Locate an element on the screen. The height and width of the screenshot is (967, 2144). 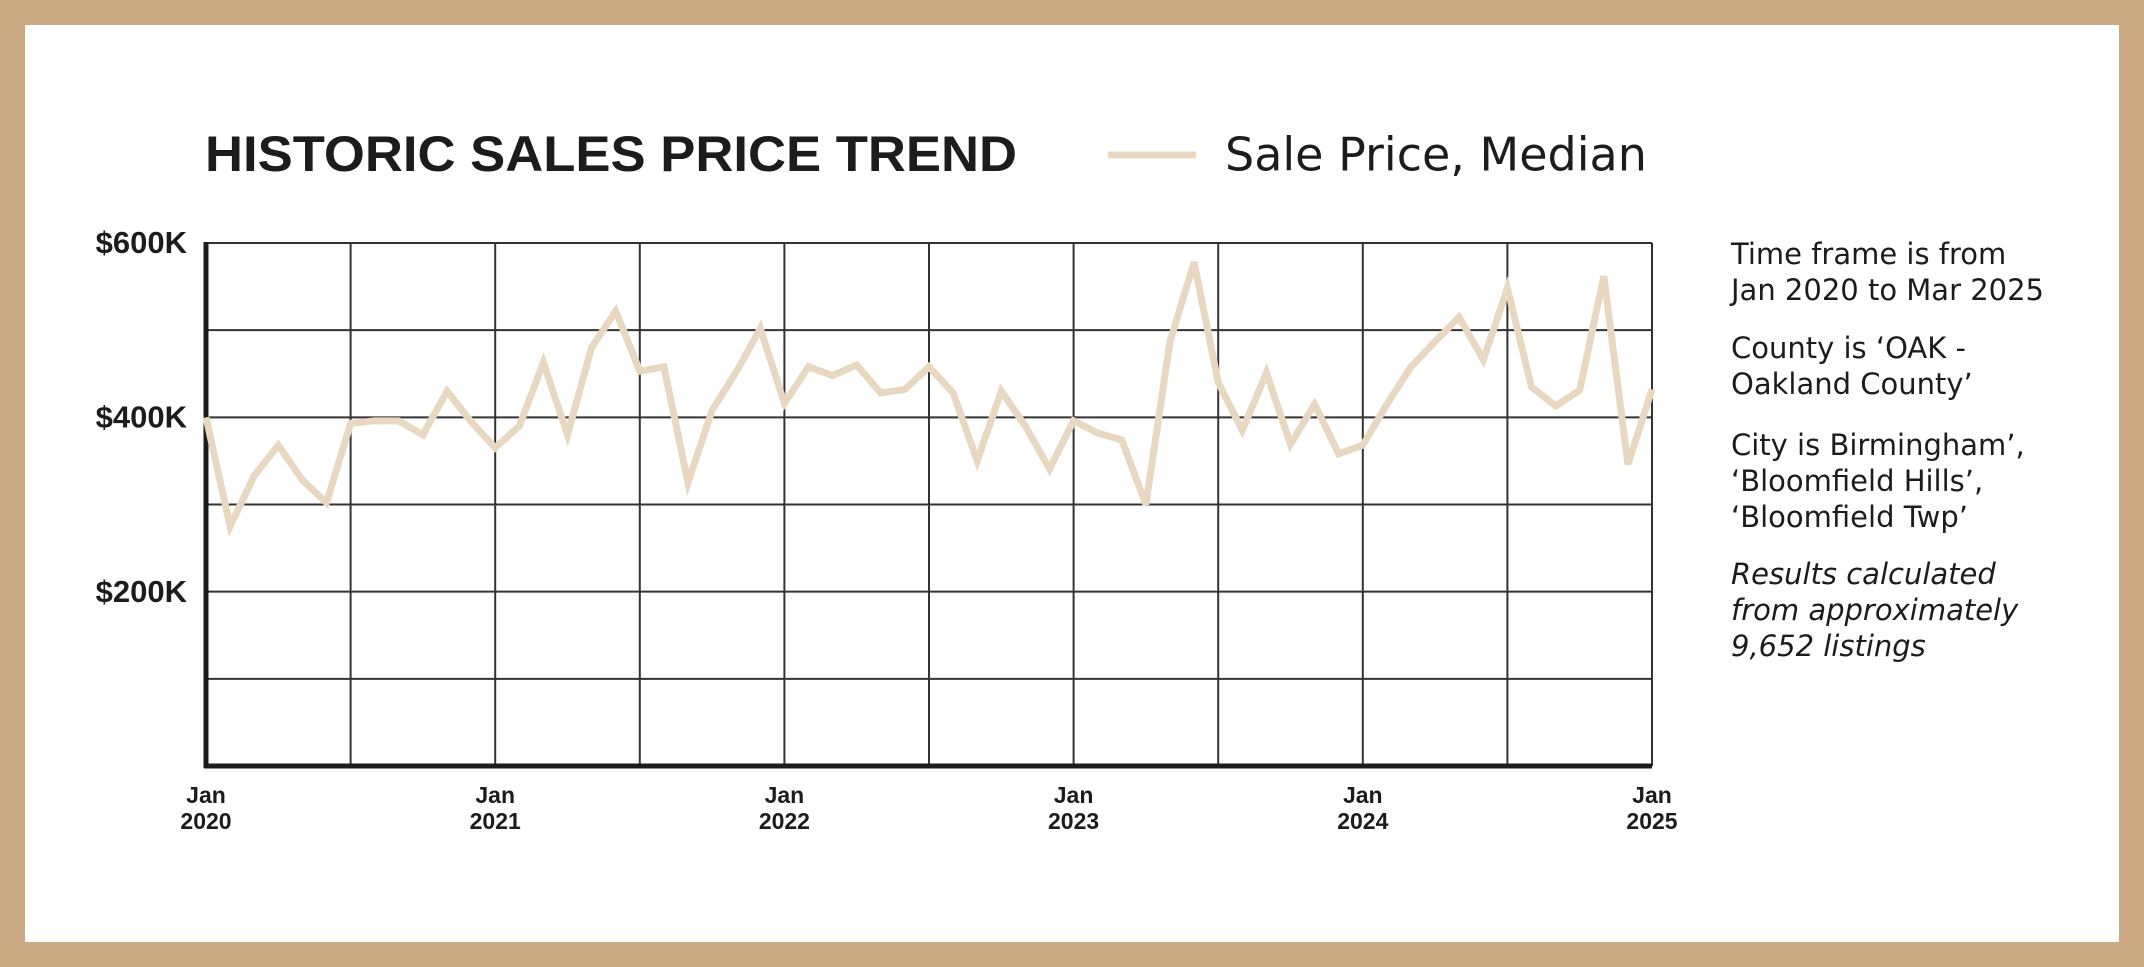
note-line: Jan 2020 to Mar 2025 is located at coordinates (1886, 290).